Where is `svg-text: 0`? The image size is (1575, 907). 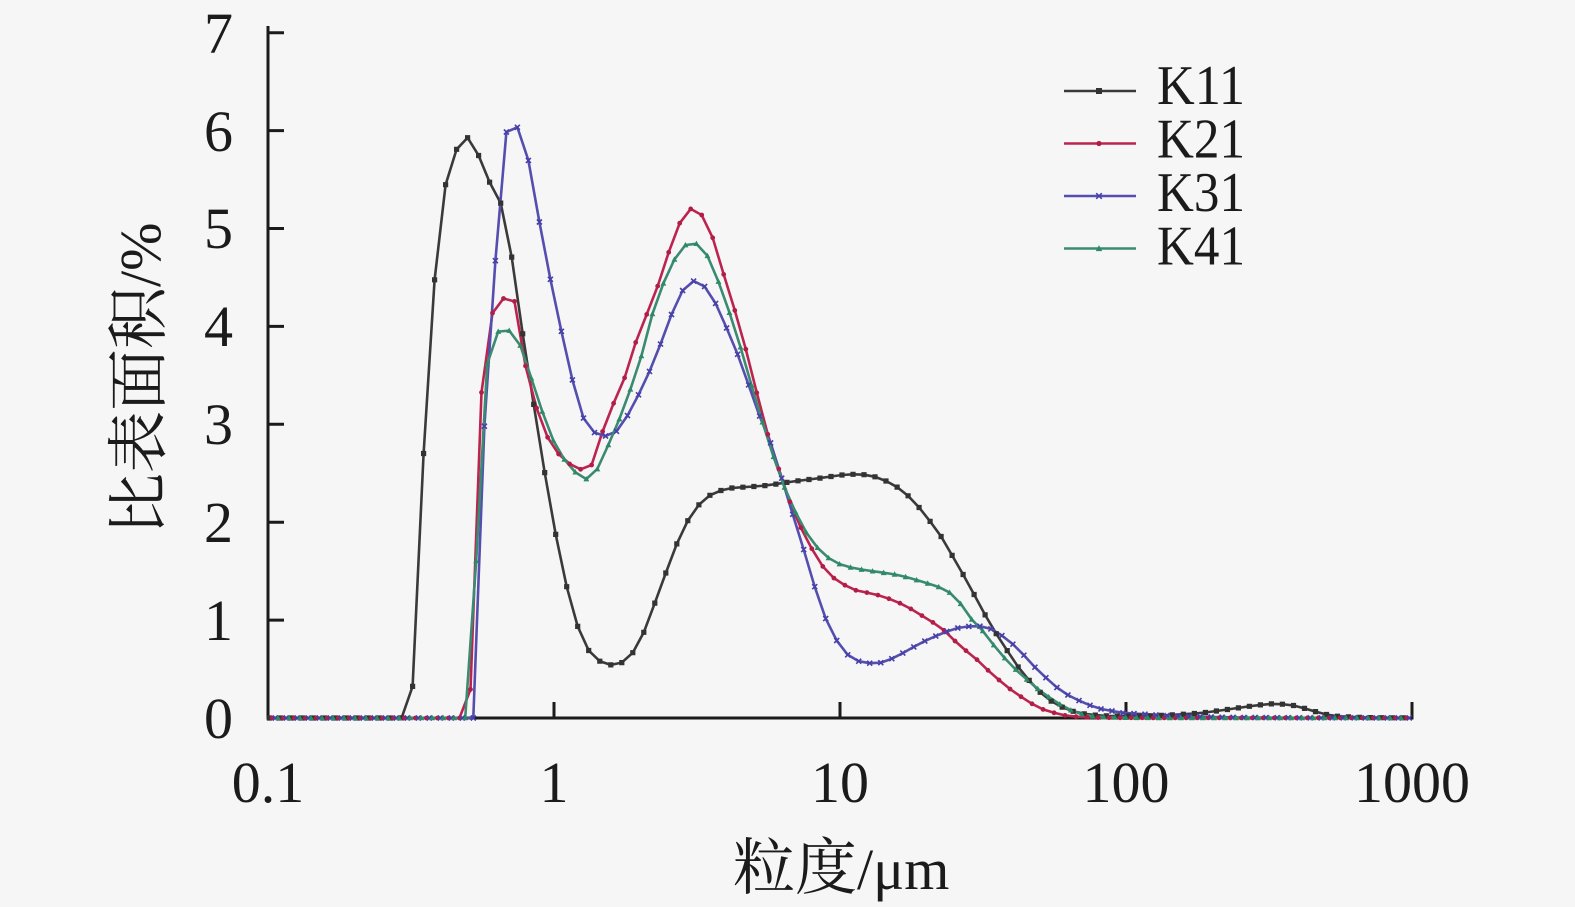 svg-text: 0 is located at coordinates (218, 718).